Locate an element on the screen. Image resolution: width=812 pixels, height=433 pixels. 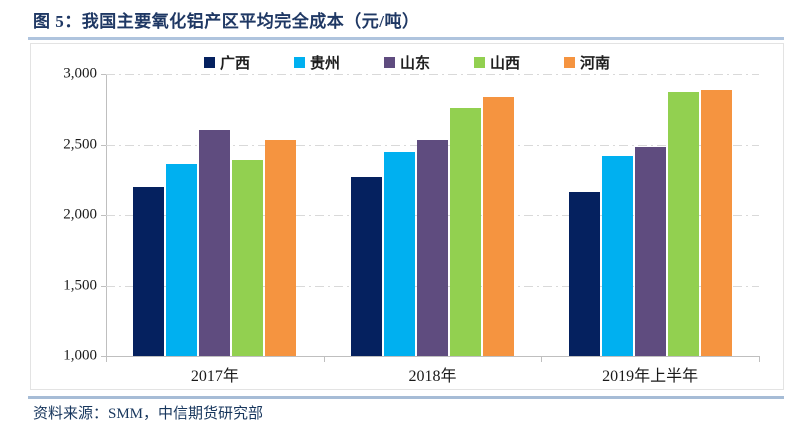
bar-贵州-2018年 is located at coordinates (399, 253).